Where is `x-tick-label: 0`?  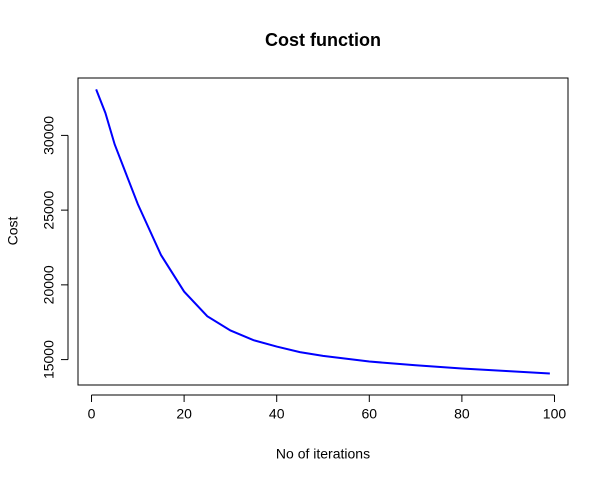 x-tick-label: 0 is located at coordinates (92, 414).